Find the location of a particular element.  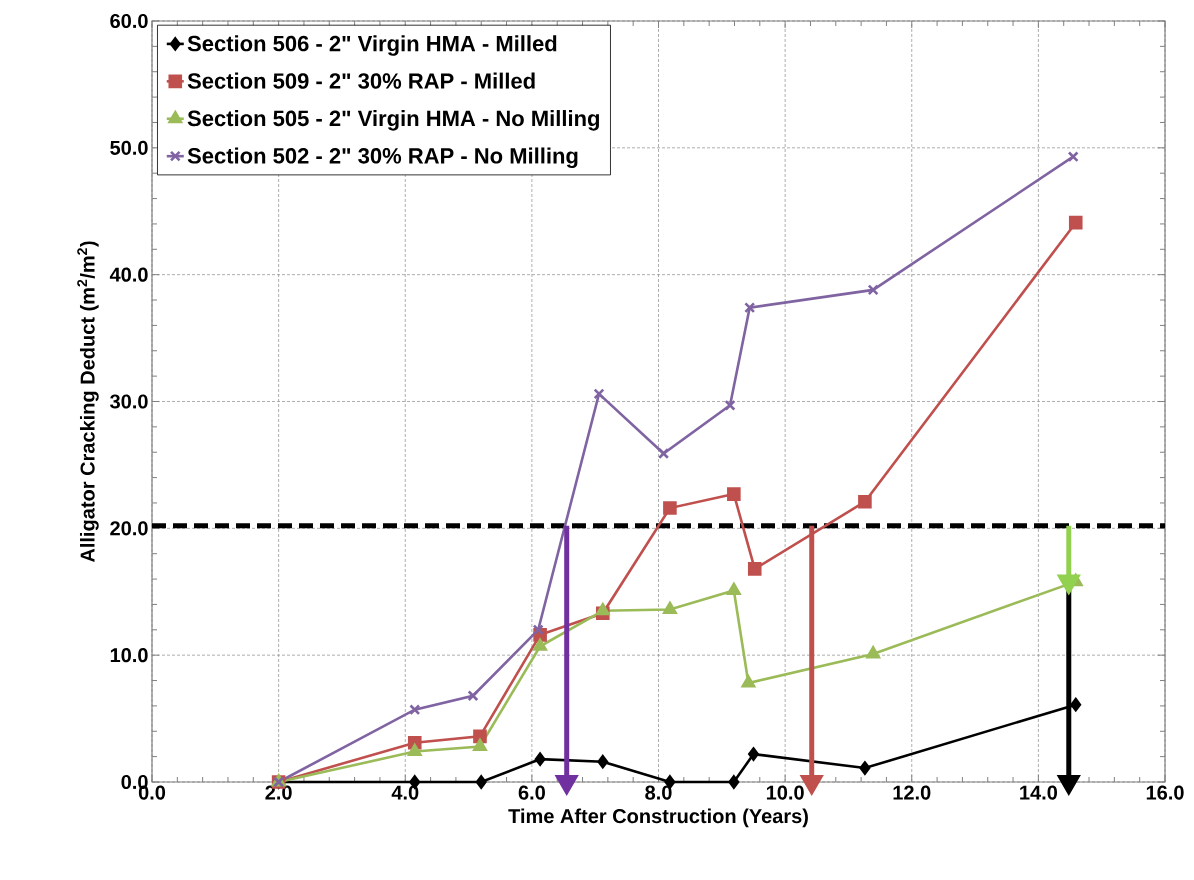

x-tick-label: 14.0 is located at coordinates (1039, 792).